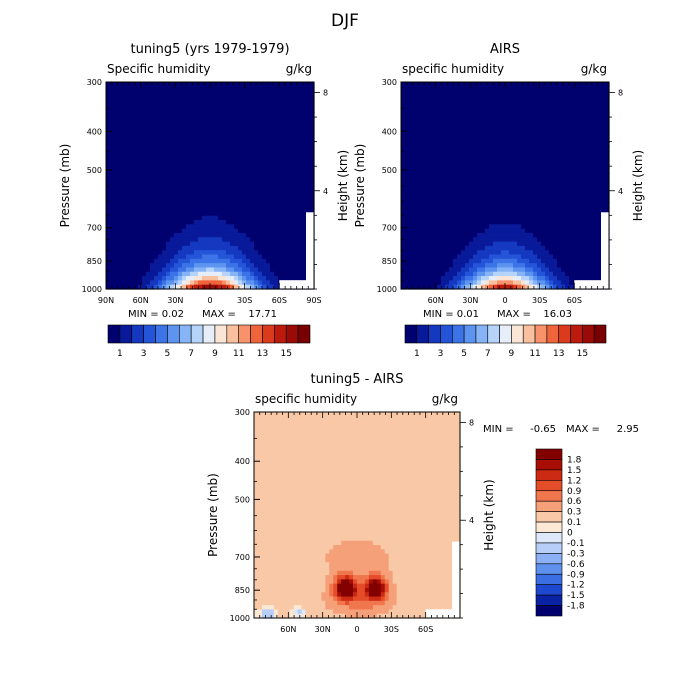 Image resolution: width=700 pixels, height=700 pixels. What do you see at coordinates (310, 250) in the screenshot?
I see `missing-data-strip` at bounding box center [310, 250].